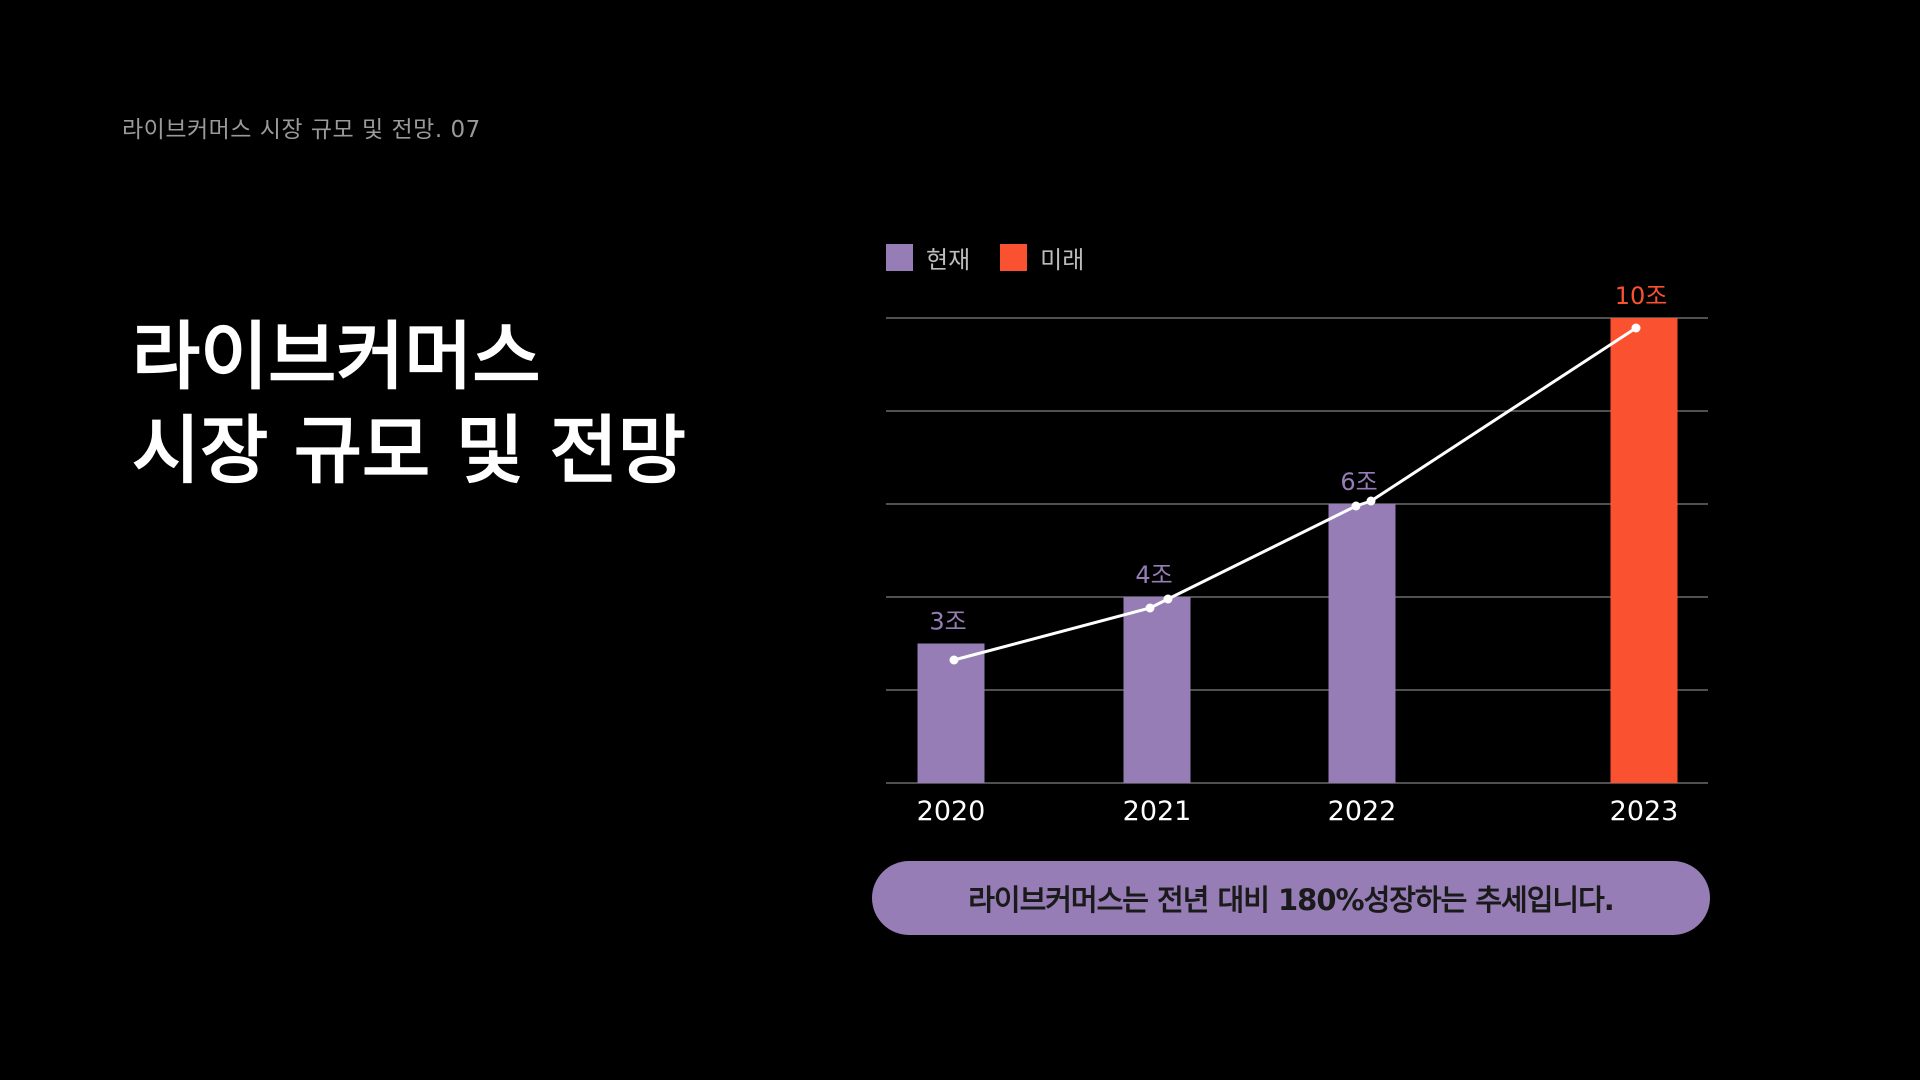 This screenshot has width=1920, height=1080. Describe the element at coordinates (899, 257) in the screenshot. I see `legend-swatch-current` at that location.